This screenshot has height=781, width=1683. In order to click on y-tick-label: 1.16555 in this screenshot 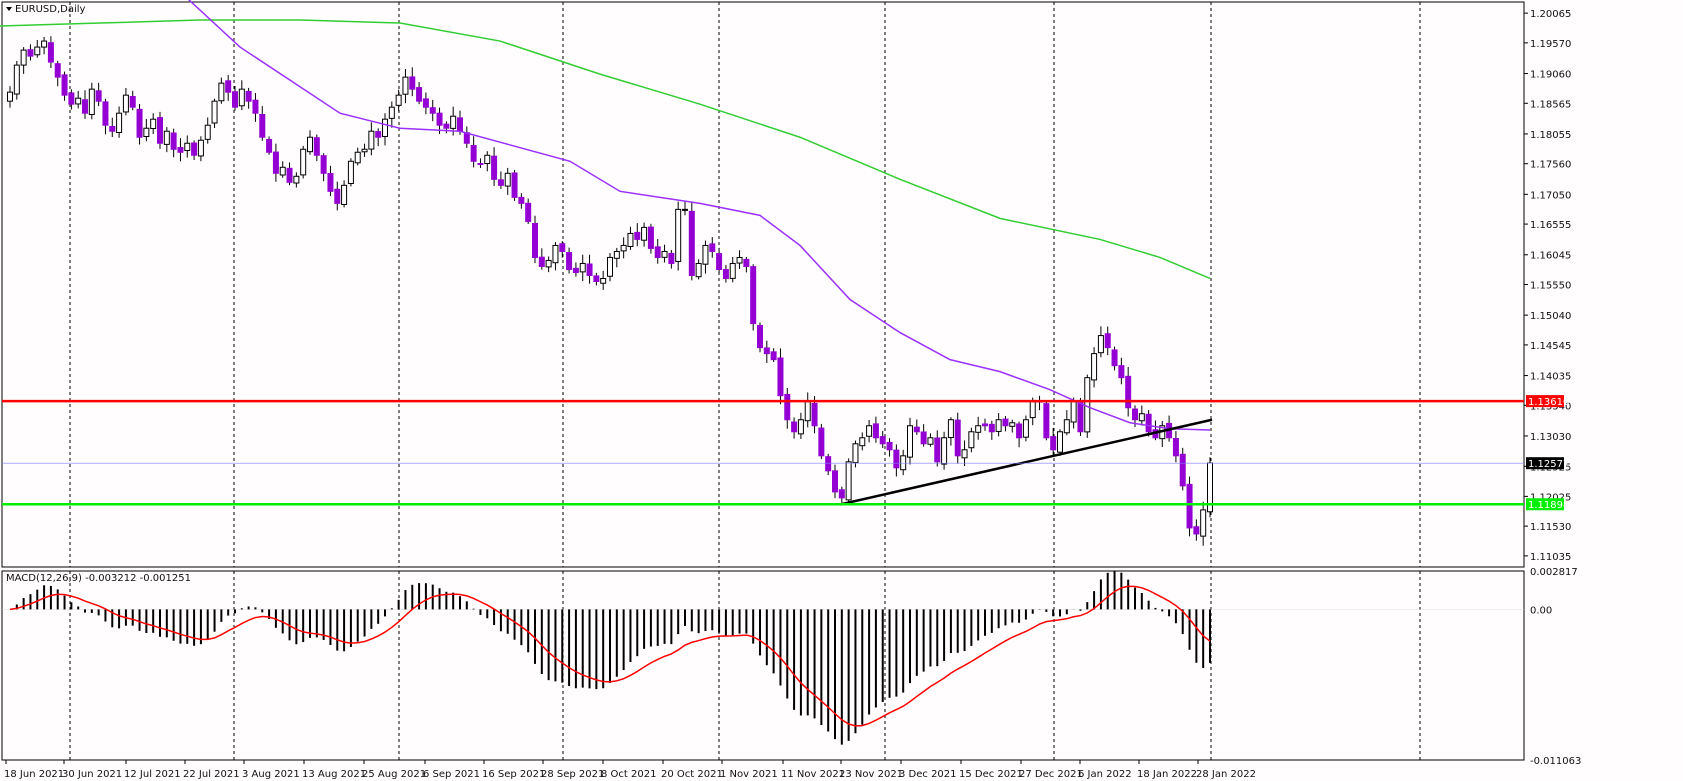, I will do `click(1550, 225)`.